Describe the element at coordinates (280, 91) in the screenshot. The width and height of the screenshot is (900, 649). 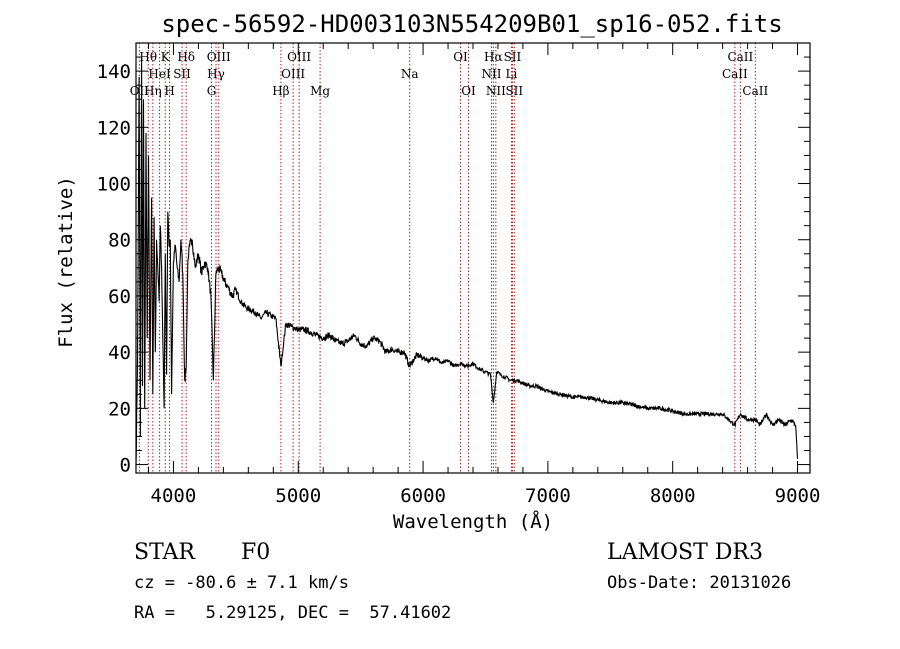
I see `spectral-line-label: Hβ` at that location.